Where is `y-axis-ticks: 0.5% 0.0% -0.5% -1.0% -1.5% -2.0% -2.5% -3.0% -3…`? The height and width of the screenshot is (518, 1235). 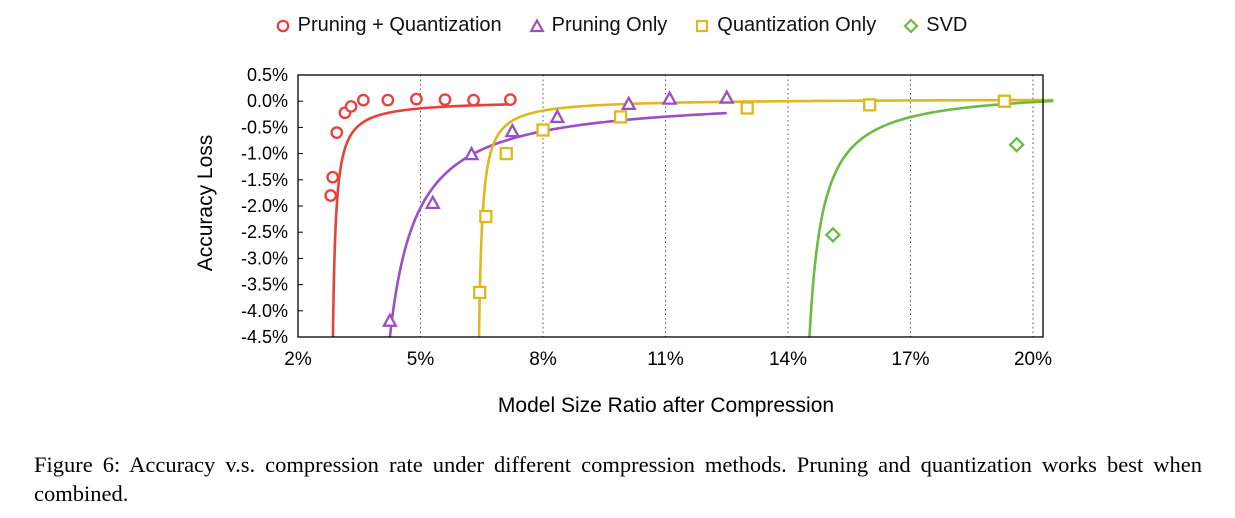 y-axis-ticks: 0.5% 0.0% -0.5% -1.0% -1.5% -2.0% -2.5% -3.0% -3… is located at coordinates (272, 206).